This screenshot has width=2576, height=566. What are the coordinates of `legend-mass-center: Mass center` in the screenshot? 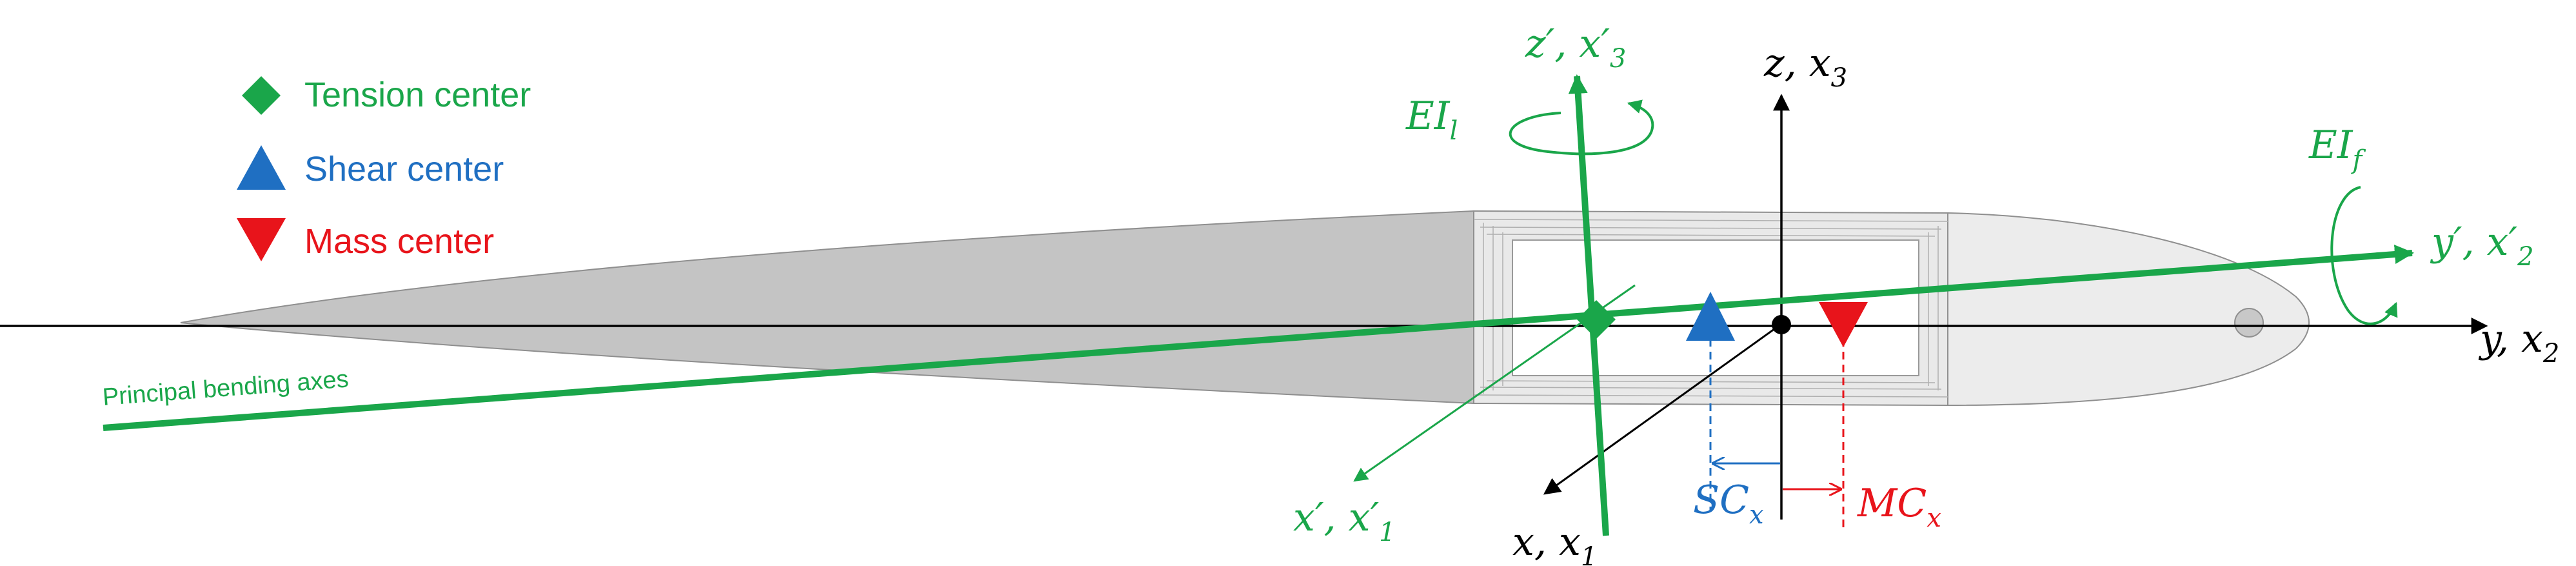 It's located at (399, 241).